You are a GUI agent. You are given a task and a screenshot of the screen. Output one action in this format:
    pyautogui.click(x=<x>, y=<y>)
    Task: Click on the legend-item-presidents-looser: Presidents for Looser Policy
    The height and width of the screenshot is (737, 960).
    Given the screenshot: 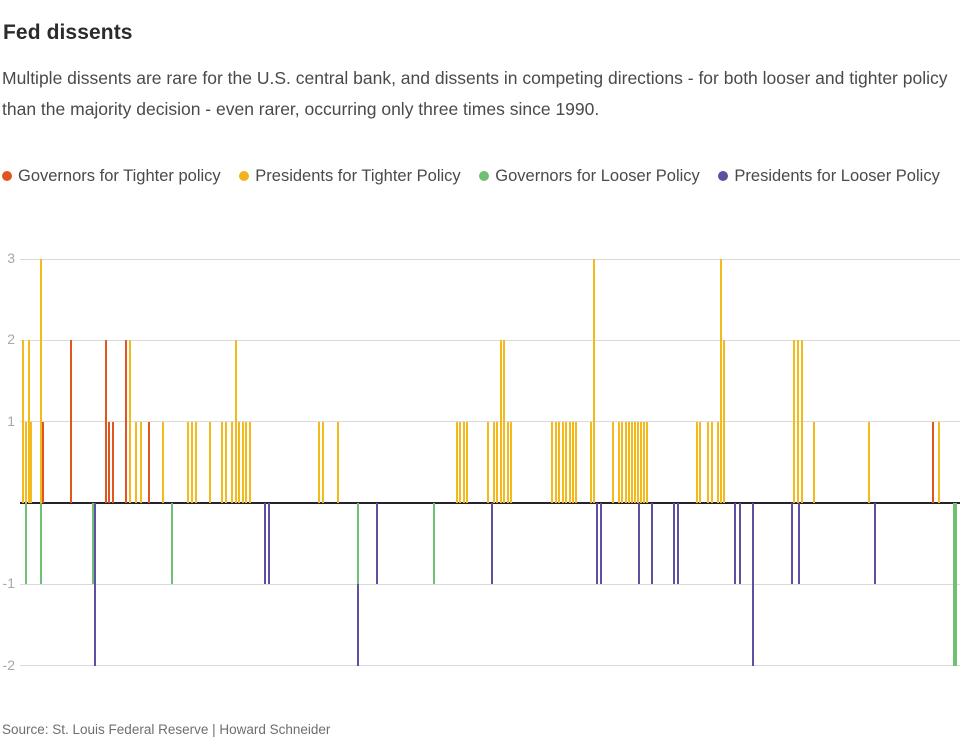 What is the action you would take?
    pyautogui.click(x=829, y=176)
    